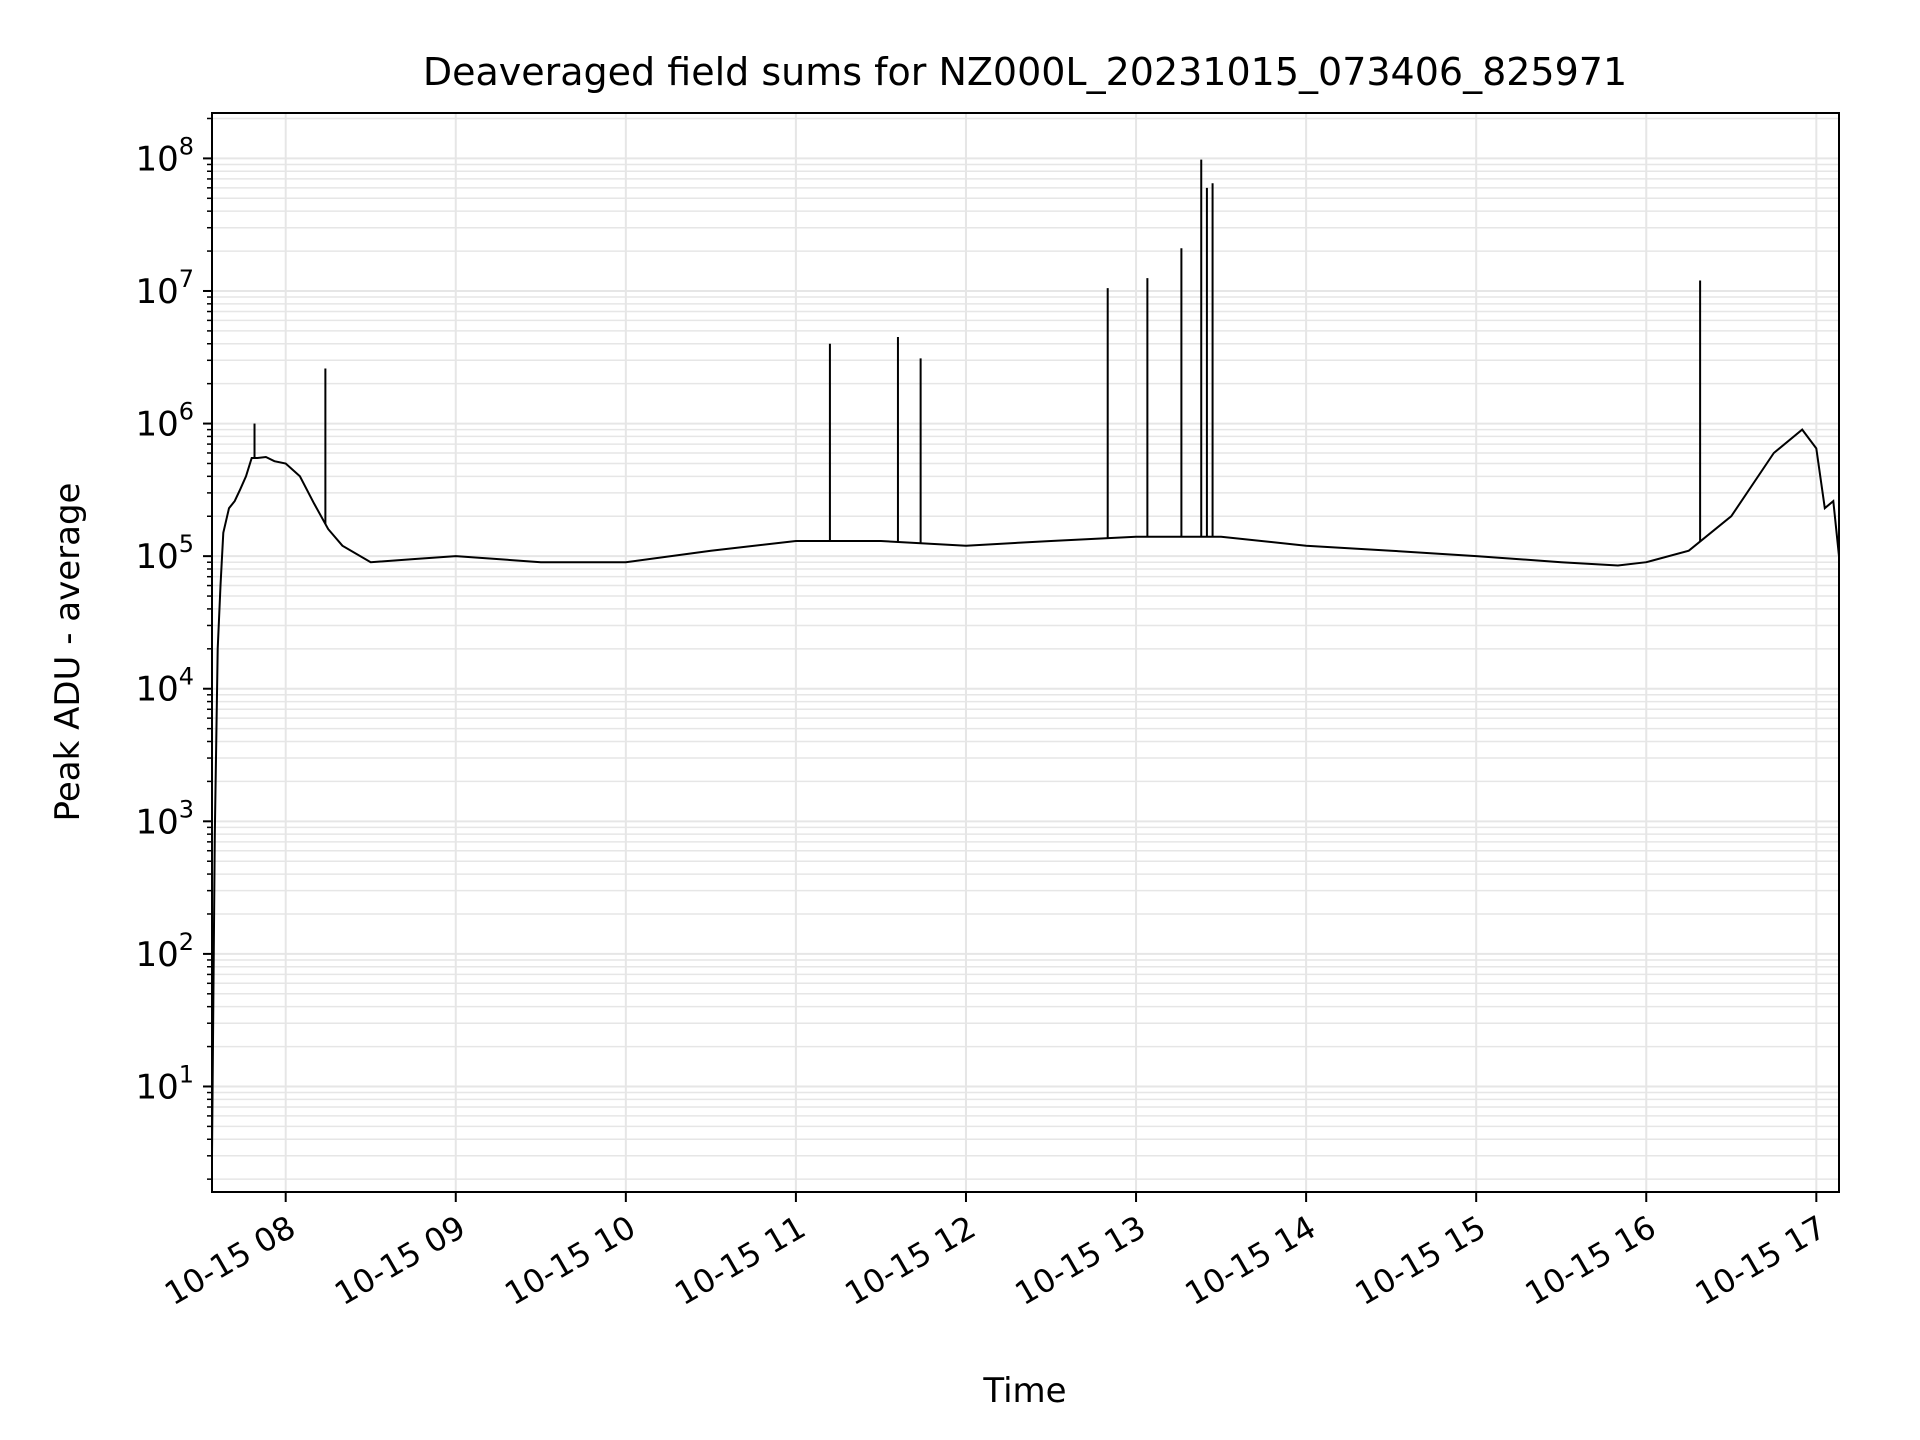  I want to click on y-tick-label: 10⁴, so click(164, 686).